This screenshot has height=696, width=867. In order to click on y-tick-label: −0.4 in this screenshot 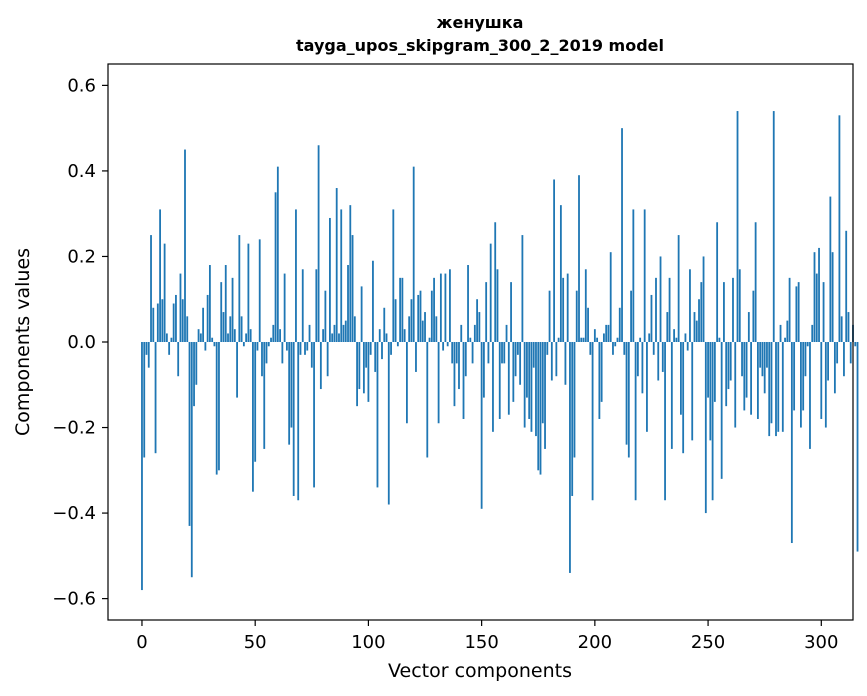, I will do `click(74, 513)`.